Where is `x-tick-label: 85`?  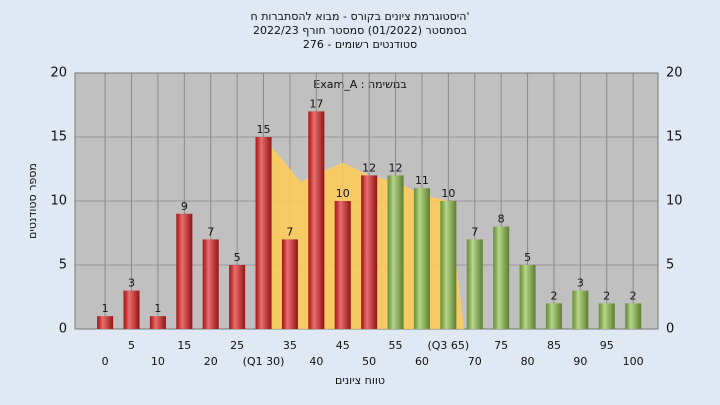
x-tick-label: 85 is located at coordinates (554, 345).